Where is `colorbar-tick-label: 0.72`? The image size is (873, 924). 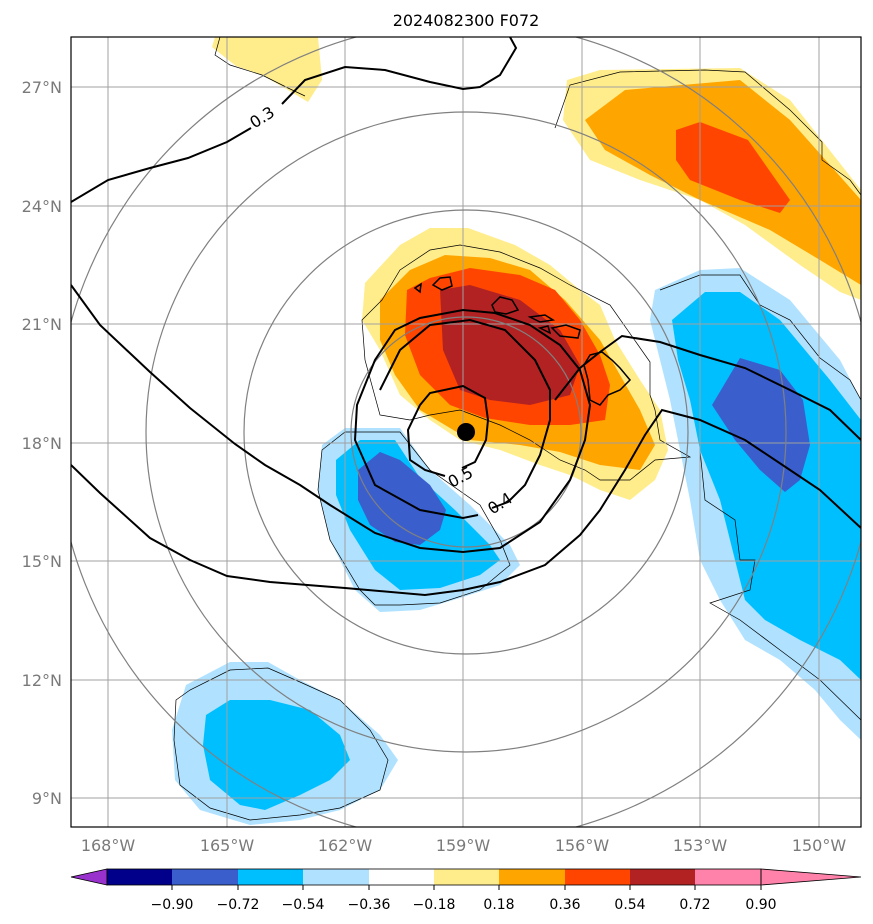 colorbar-tick-label: 0.72 is located at coordinates (694, 905).